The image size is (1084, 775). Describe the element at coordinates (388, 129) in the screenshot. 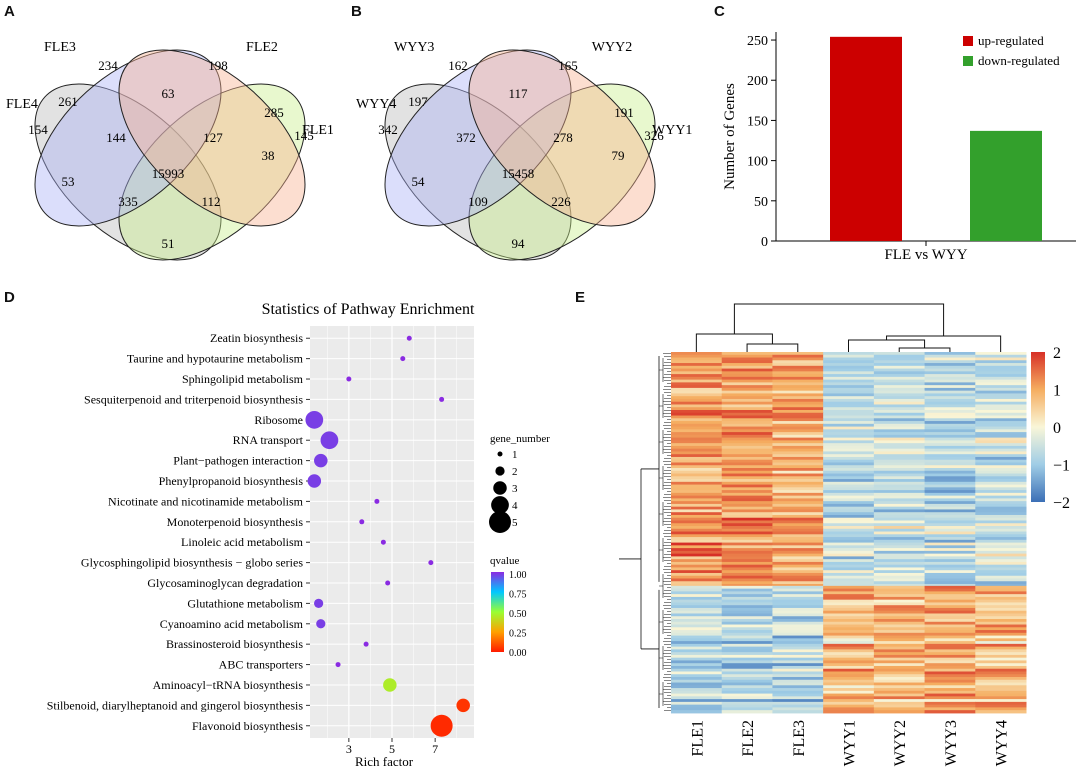

I see `venn-region-count: 342` at that location.